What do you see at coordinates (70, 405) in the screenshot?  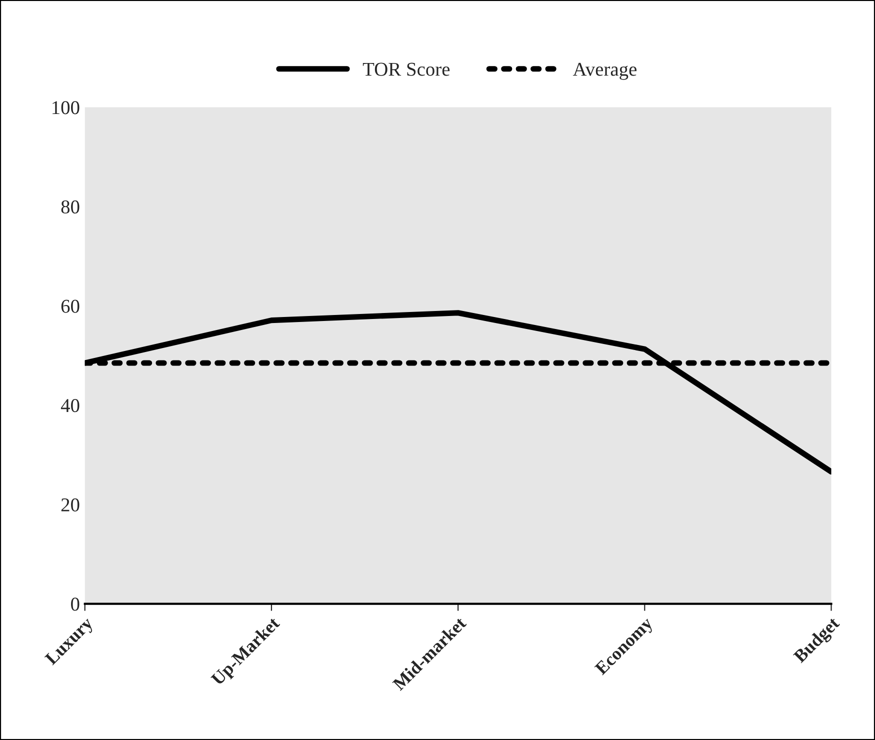 I see `y-tick-label: 40` at bounding box center [70, 405].